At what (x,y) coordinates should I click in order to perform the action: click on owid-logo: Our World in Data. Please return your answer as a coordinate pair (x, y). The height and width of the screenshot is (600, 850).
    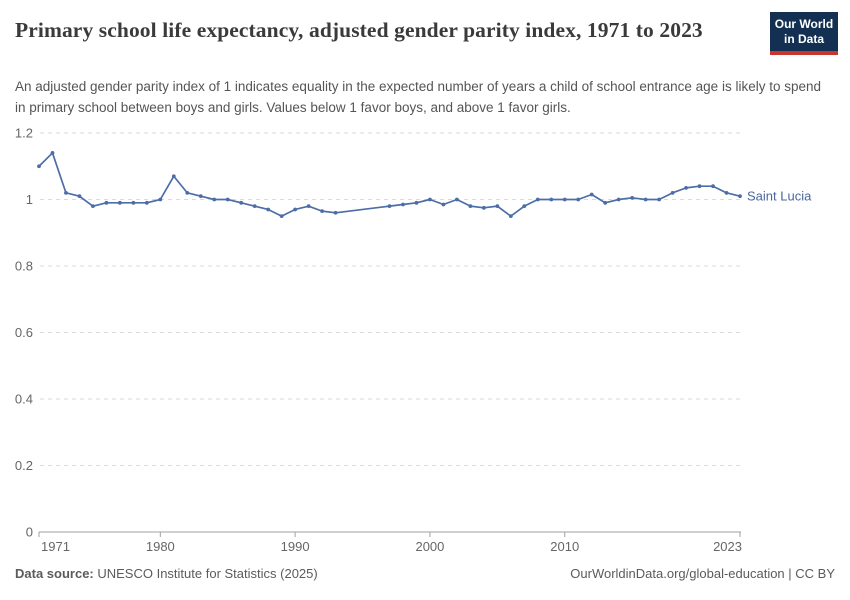
    Looking at the image, I should click on (804, 33).